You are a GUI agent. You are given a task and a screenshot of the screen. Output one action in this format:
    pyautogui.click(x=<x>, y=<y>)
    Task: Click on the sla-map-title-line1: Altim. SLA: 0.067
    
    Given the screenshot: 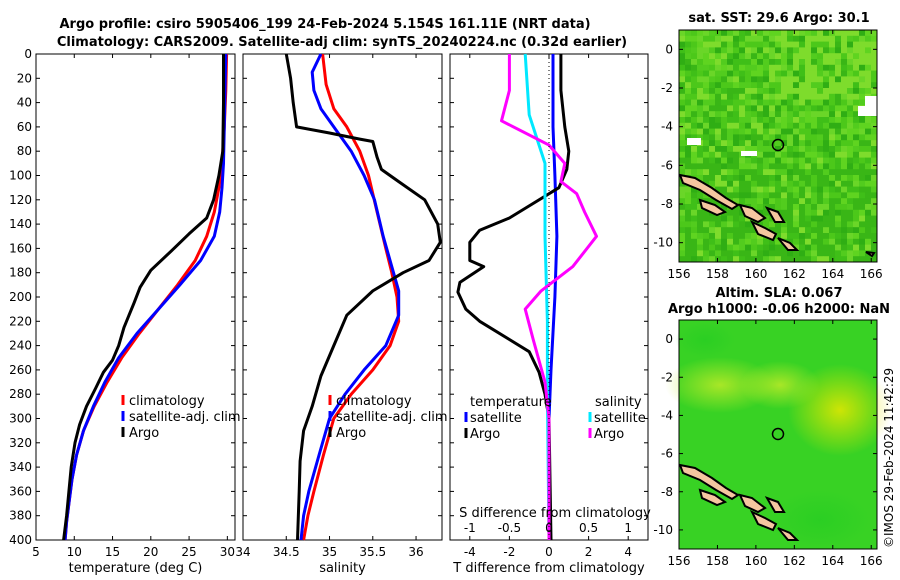 What is the action you would take?
    pyautogui.click(x=779, y=293)
    